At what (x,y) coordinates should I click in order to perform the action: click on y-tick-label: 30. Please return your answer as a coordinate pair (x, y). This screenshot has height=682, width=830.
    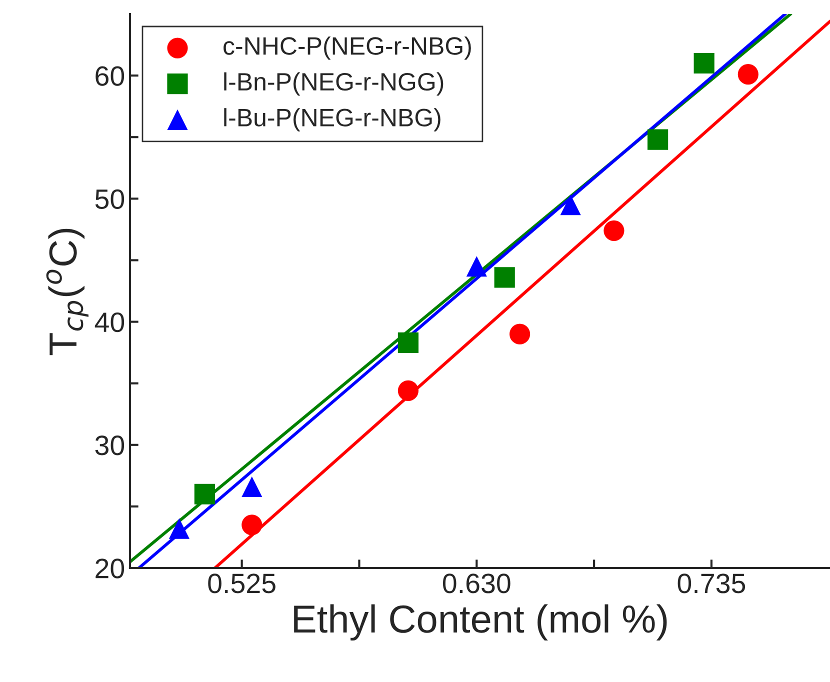
    Looking at the image, I should click on (109, 446).